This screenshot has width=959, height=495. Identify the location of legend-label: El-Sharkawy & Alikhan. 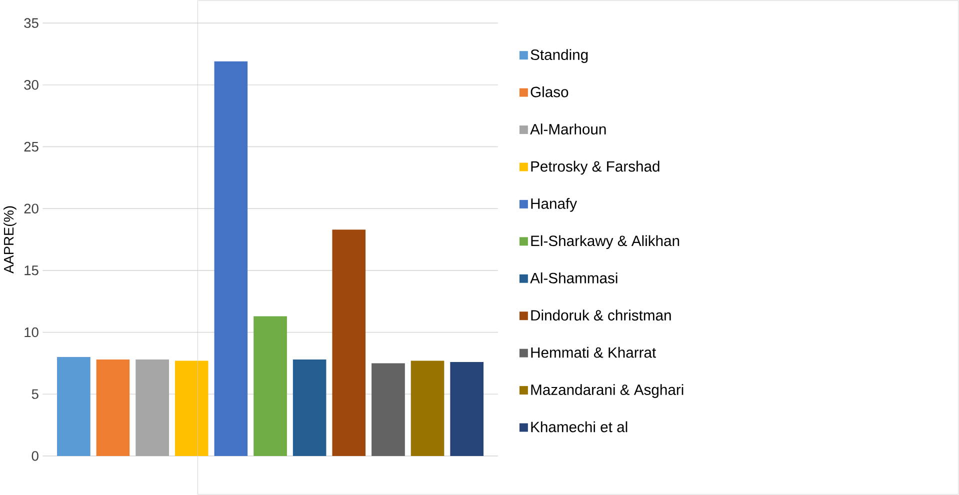
(605, 242).